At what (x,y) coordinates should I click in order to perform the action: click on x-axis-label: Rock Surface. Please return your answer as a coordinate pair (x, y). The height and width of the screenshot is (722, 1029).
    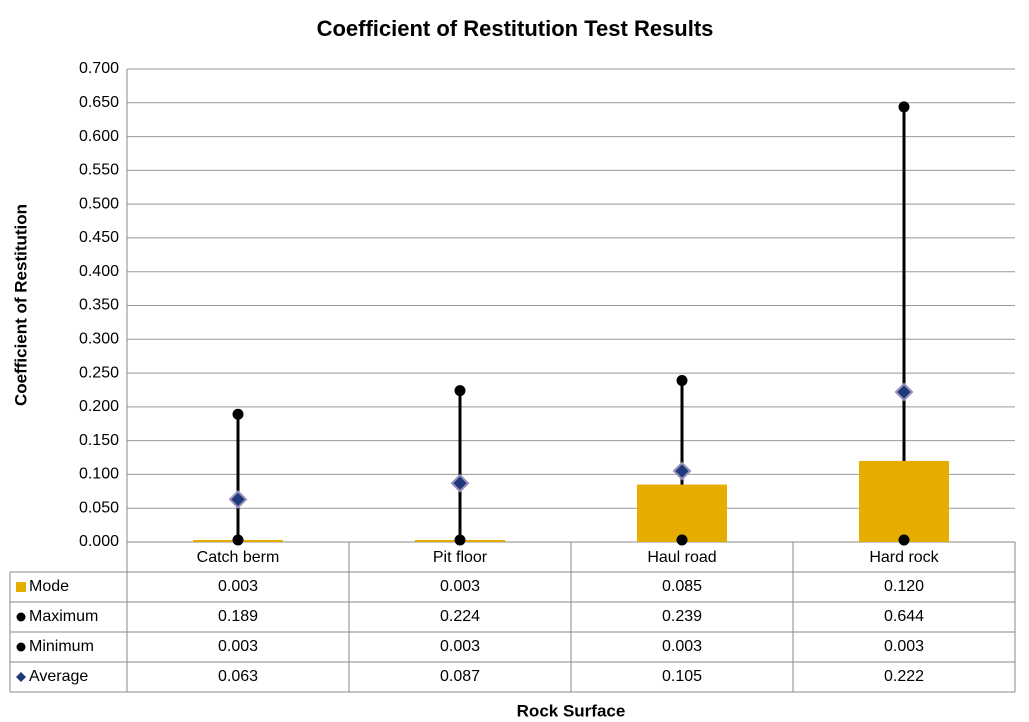
    Looking at the image, I should click on (571, 710).